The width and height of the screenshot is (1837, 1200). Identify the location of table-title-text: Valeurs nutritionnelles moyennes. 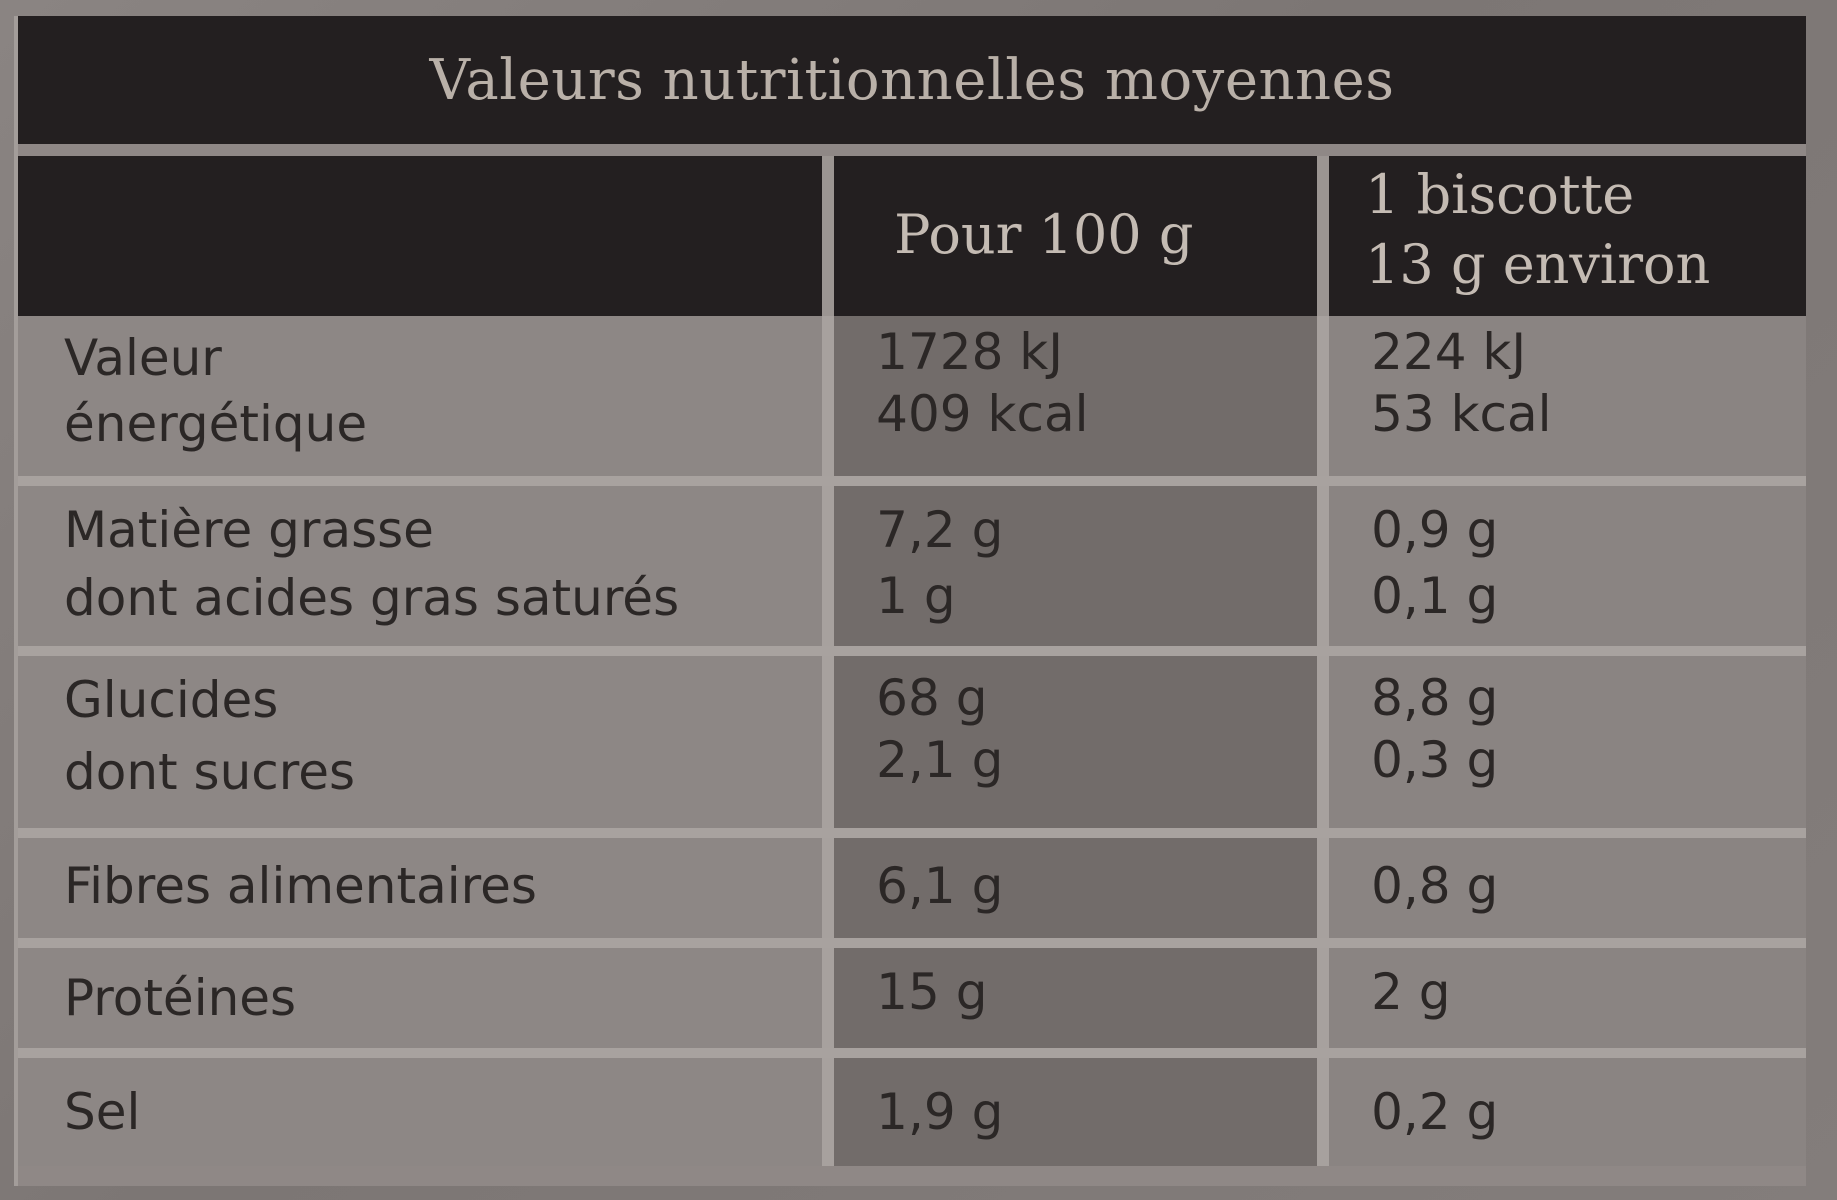
(912, 80).